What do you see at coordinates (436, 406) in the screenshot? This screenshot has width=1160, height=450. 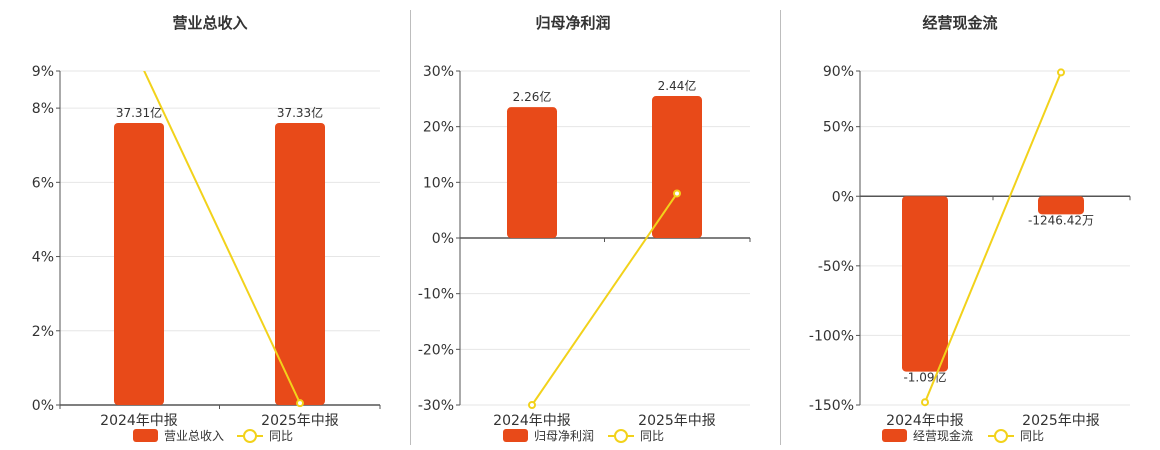 I see `y-tick-label: -30%` at bounding box center [436, 406].